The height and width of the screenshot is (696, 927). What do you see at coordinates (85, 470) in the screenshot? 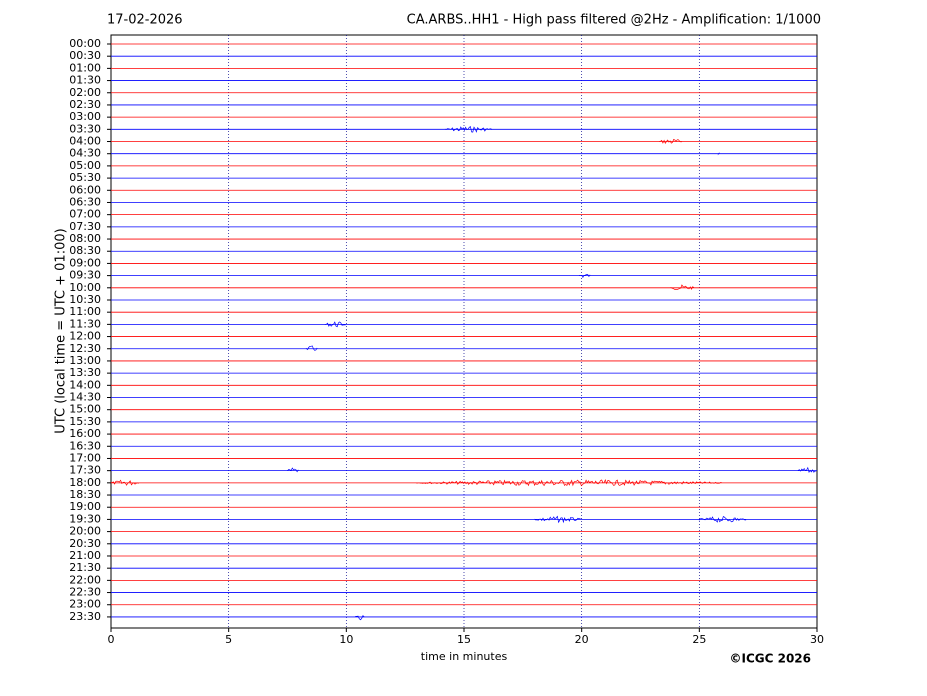
I see `y-tick-label: 17:30` at bounding box center [85, 470].